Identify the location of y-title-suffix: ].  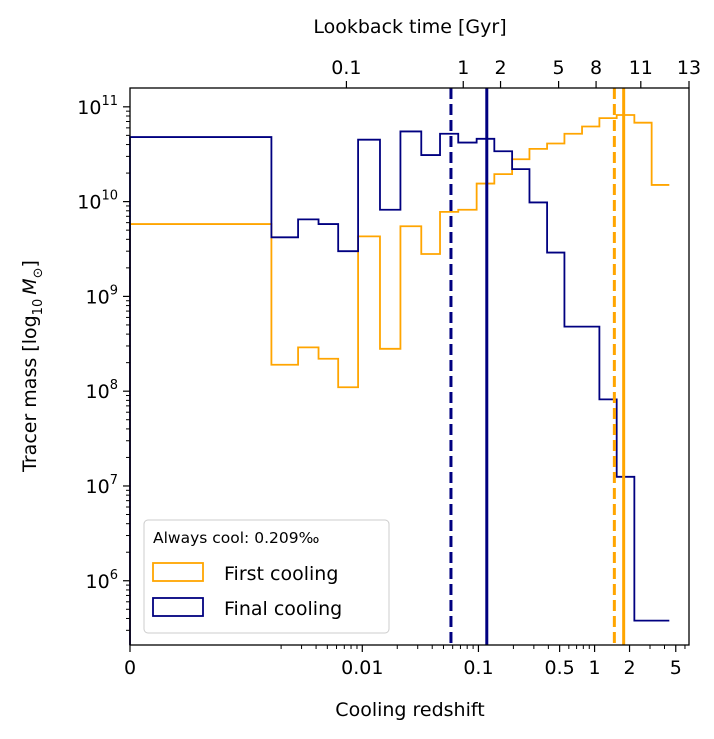
(30, 263).